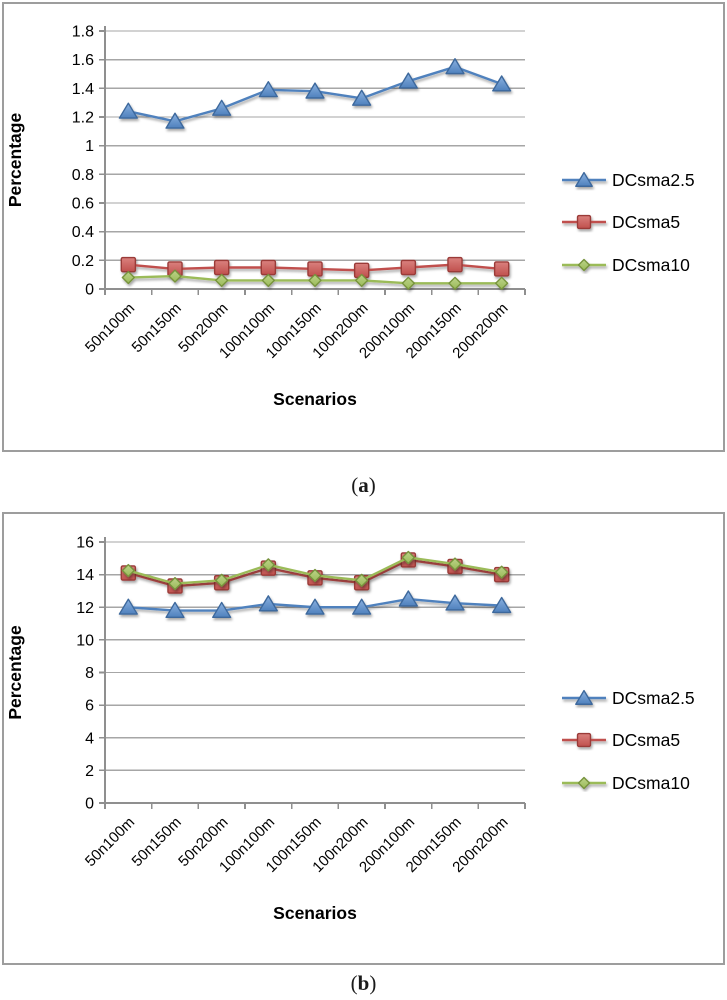 Image resolution: width=727 pixels, height=1000 pixels. I want to click on y-tick-label: 1, so click(89, 146).